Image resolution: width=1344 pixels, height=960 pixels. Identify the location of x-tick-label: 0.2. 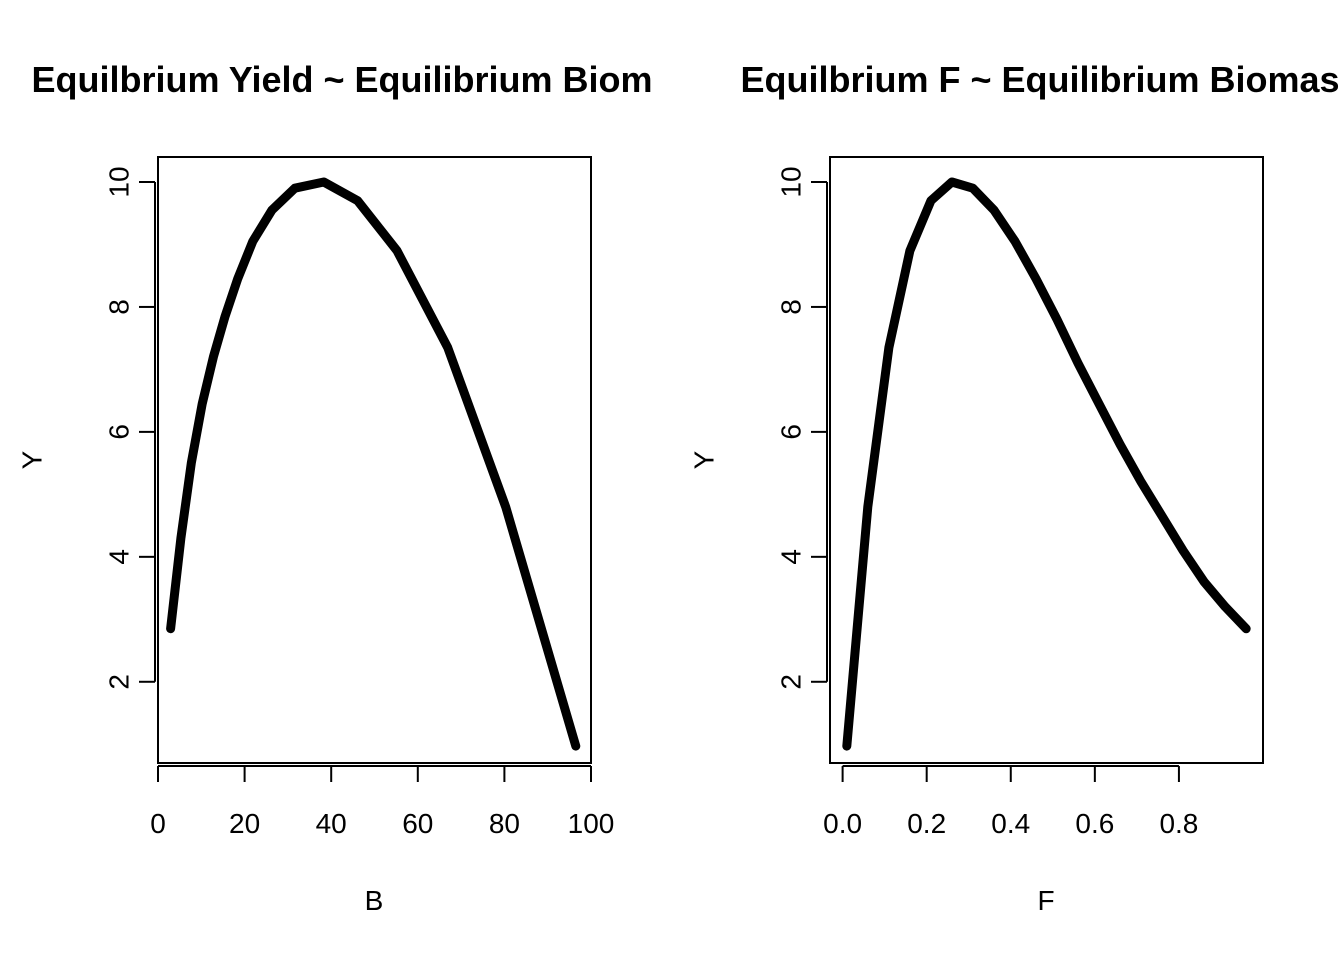
(926, 823).